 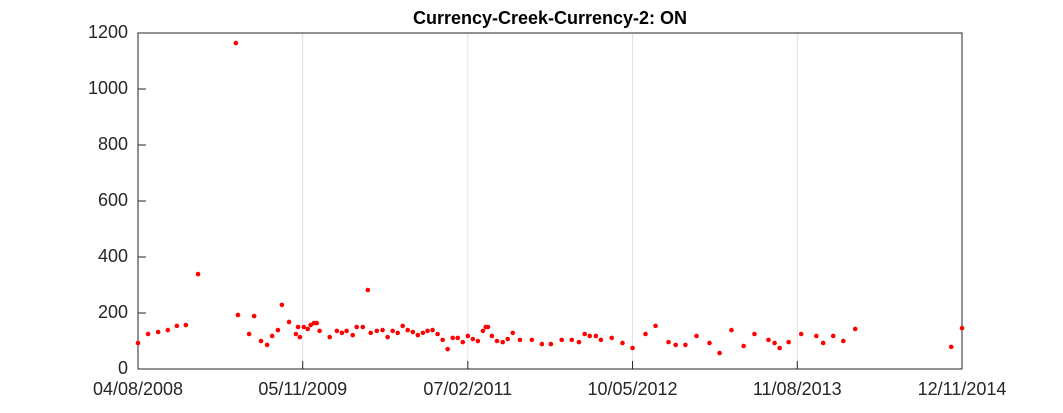 What do you see at coordinates (123, 368) in the screenshot?
I see `y-tick-label: 0` at bounding box center [123, 368].